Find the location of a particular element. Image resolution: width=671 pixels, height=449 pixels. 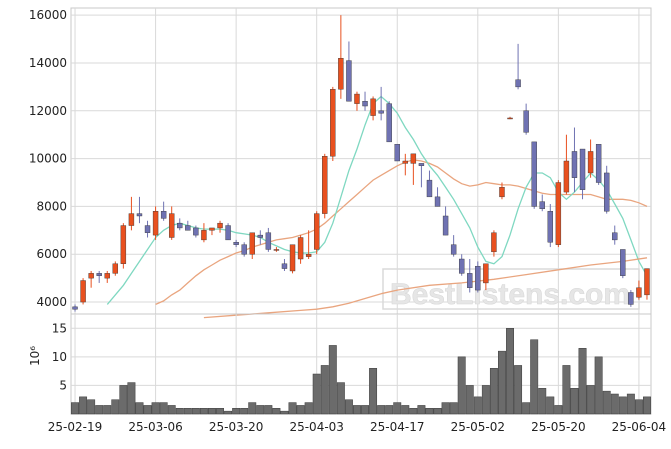

price-y-axis: 16000 14000 12000 10000 8000 6000 4000 is located at coordinates (48, 158).